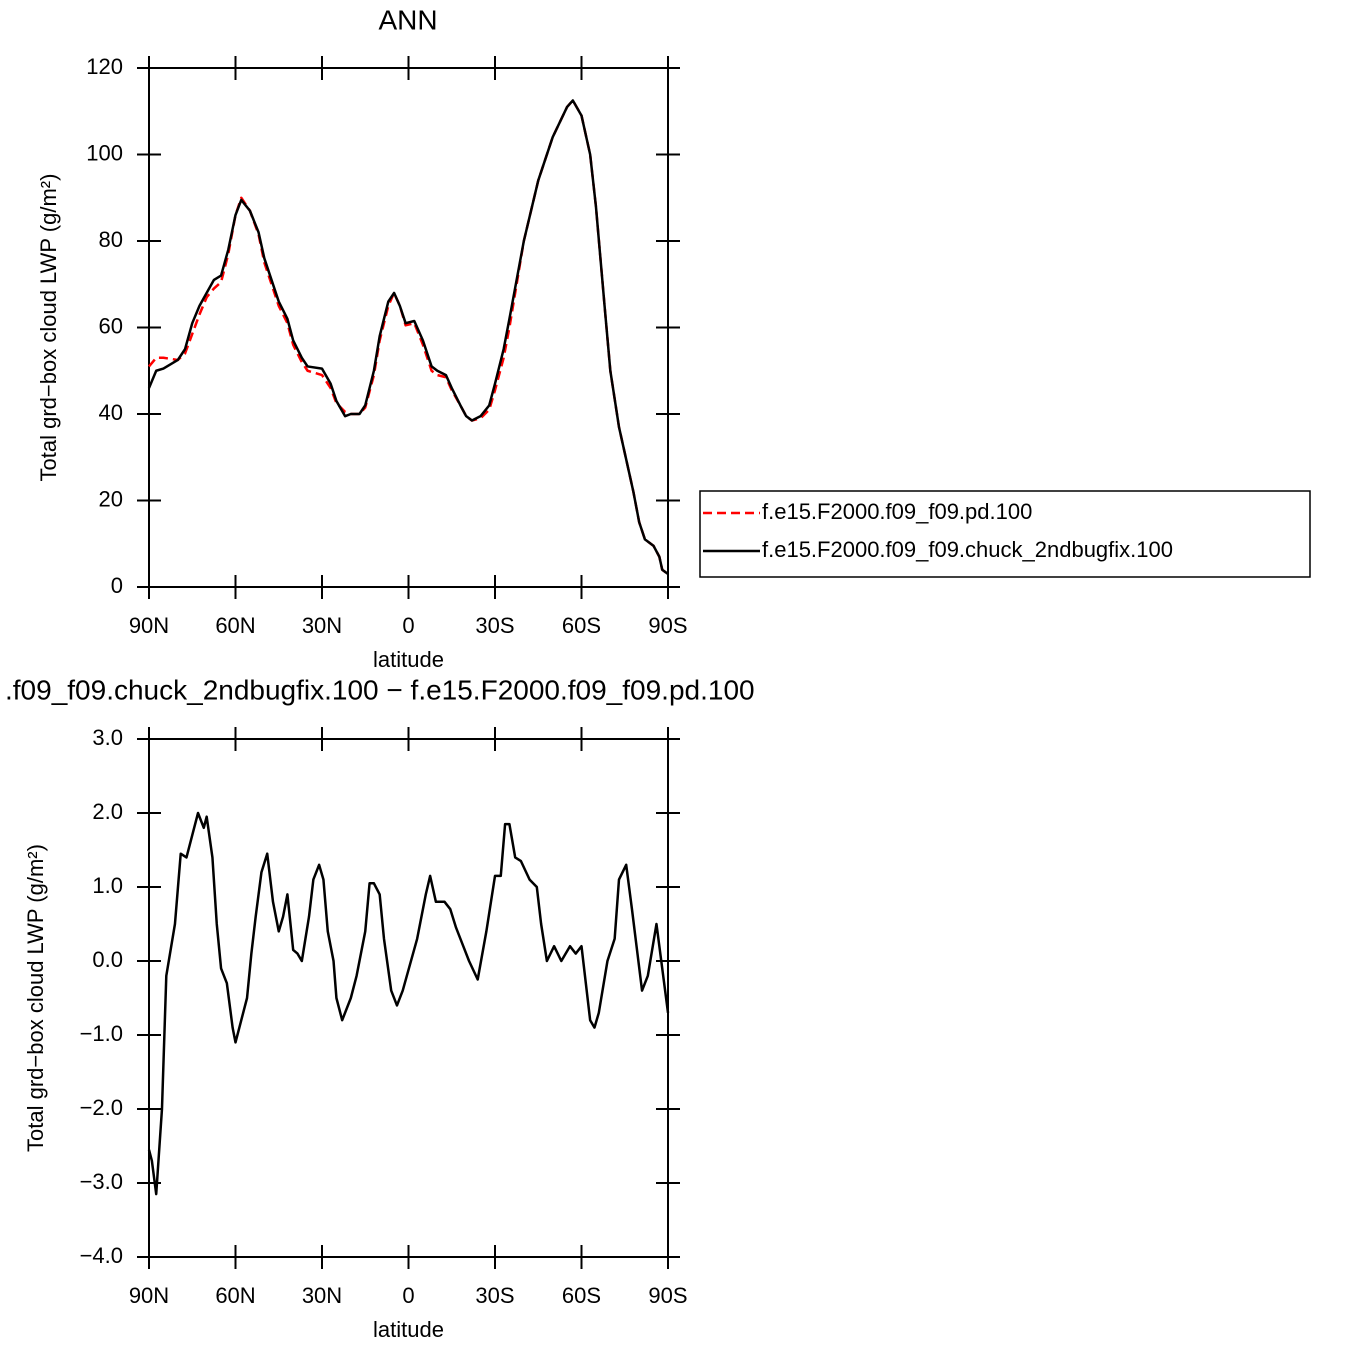 The height and width of the screenshot is (1352, 1349). I want to click on y-tick-label: 1.0, so click(107, 885).